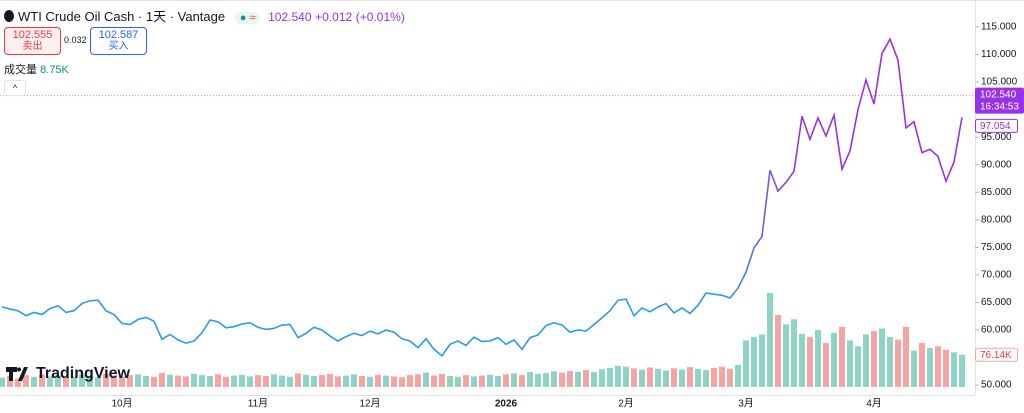 The height and width of the screenshot is (413, 1024). What do you see at coordinates (874, 404) in the screenshot?
I see `x-tick-label: 4月` at bounding box center [874, 404].